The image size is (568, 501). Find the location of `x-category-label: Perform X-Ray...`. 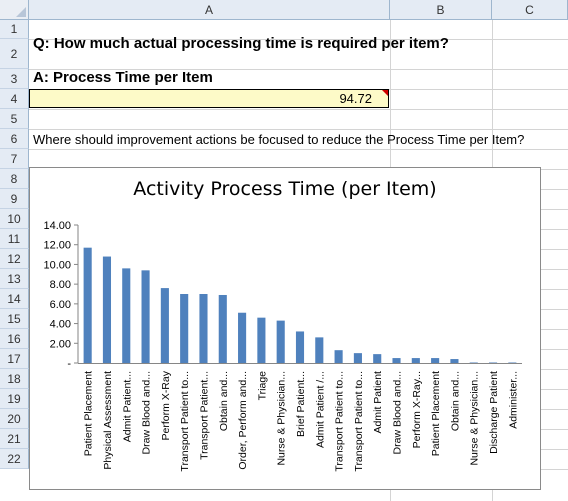

x-category-label: Perform X-Ray... is located at coordinates (417, 409).